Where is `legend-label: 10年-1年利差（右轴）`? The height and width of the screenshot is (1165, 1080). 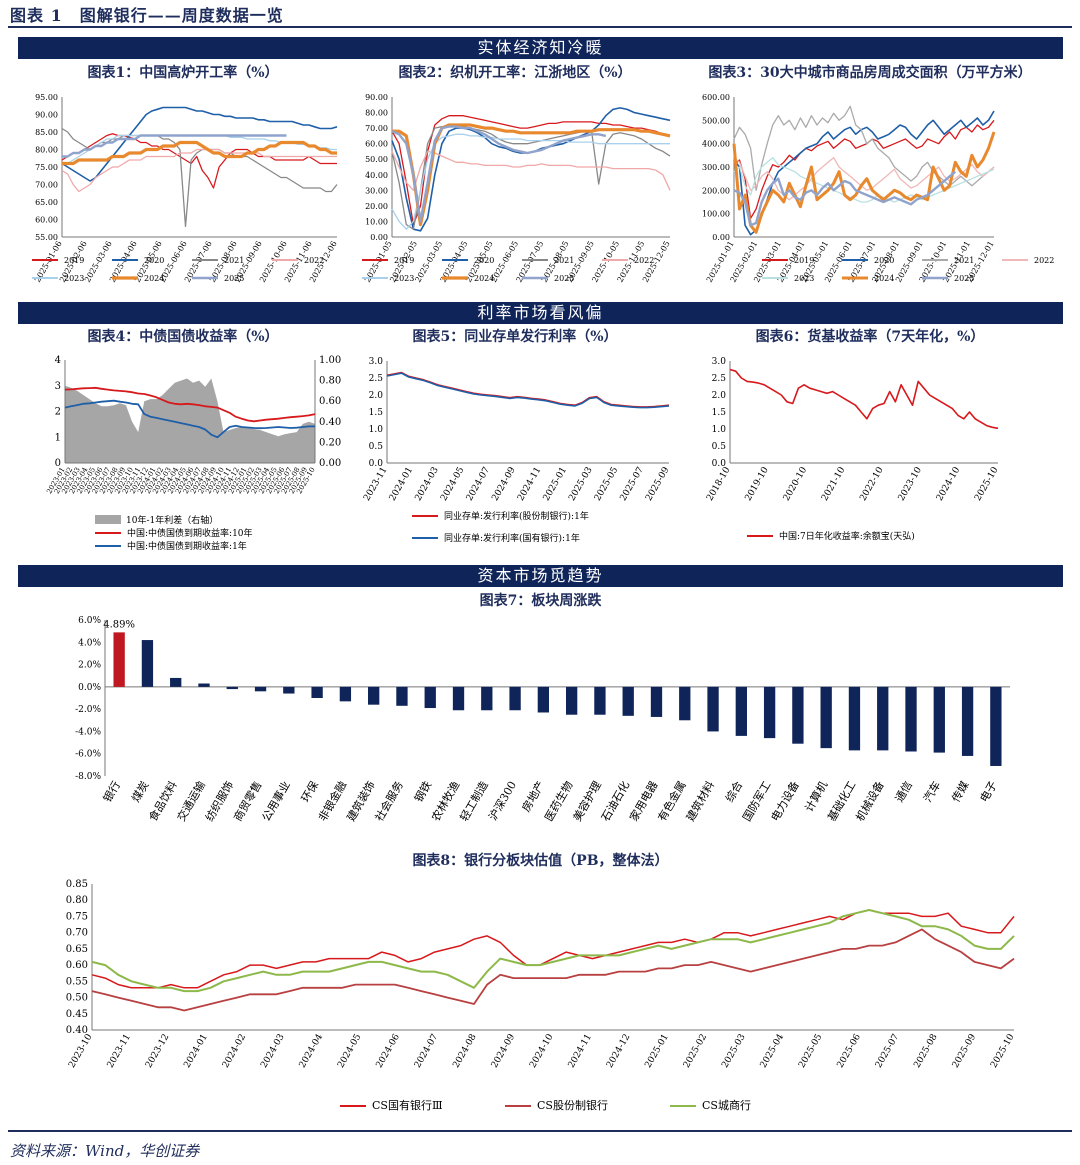 legend-label: 10年-1年利差（右轴） is located at coordinates (172, 520).